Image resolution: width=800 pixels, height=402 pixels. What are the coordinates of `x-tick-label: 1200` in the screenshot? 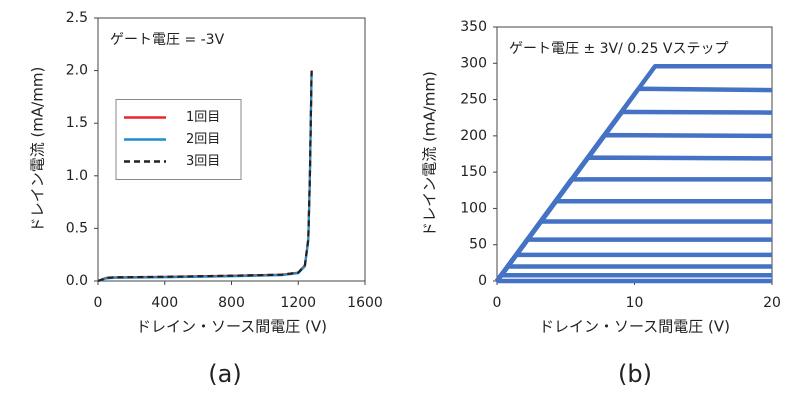 It's located at (298, 303).